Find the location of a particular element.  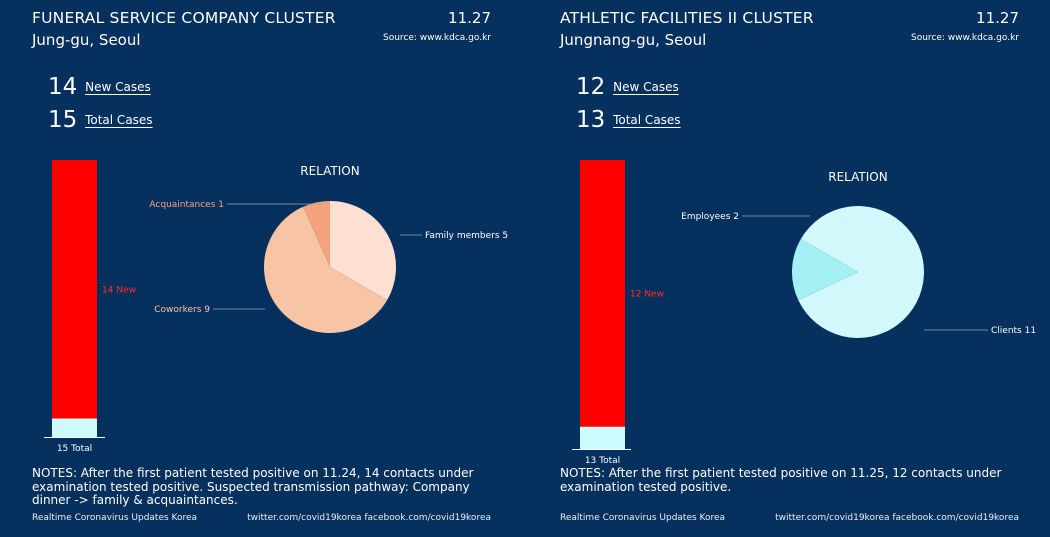

new-cases-number: 12 is located at coordinates (591, 87).